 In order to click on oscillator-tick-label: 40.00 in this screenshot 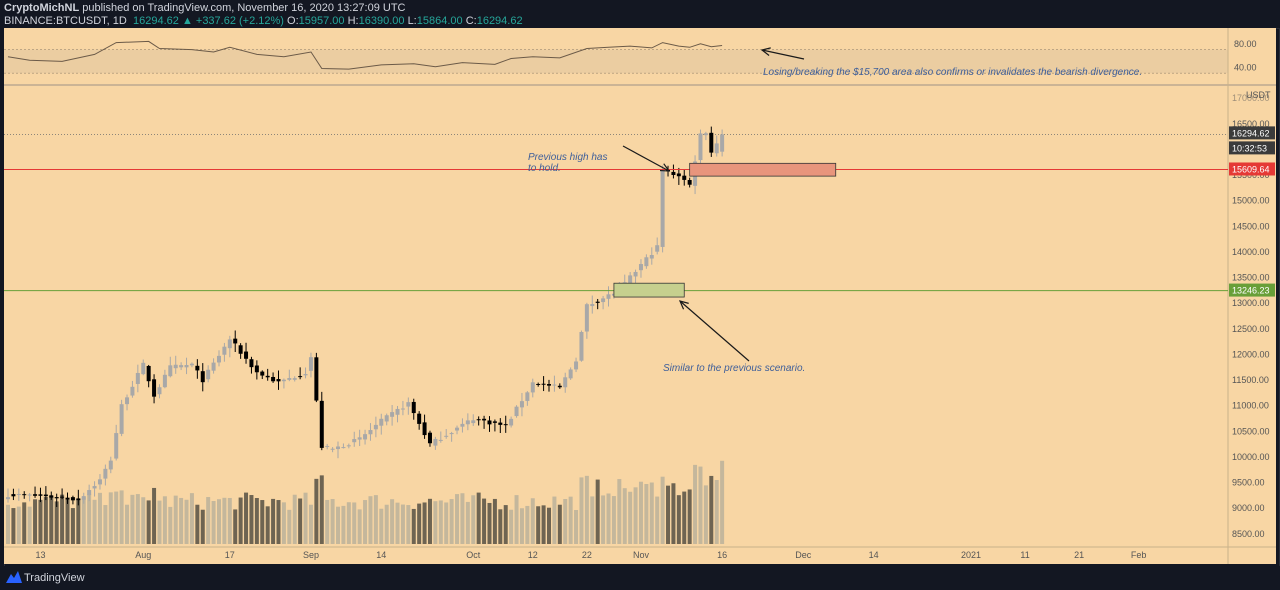, I will do `click(1245, 67)`.